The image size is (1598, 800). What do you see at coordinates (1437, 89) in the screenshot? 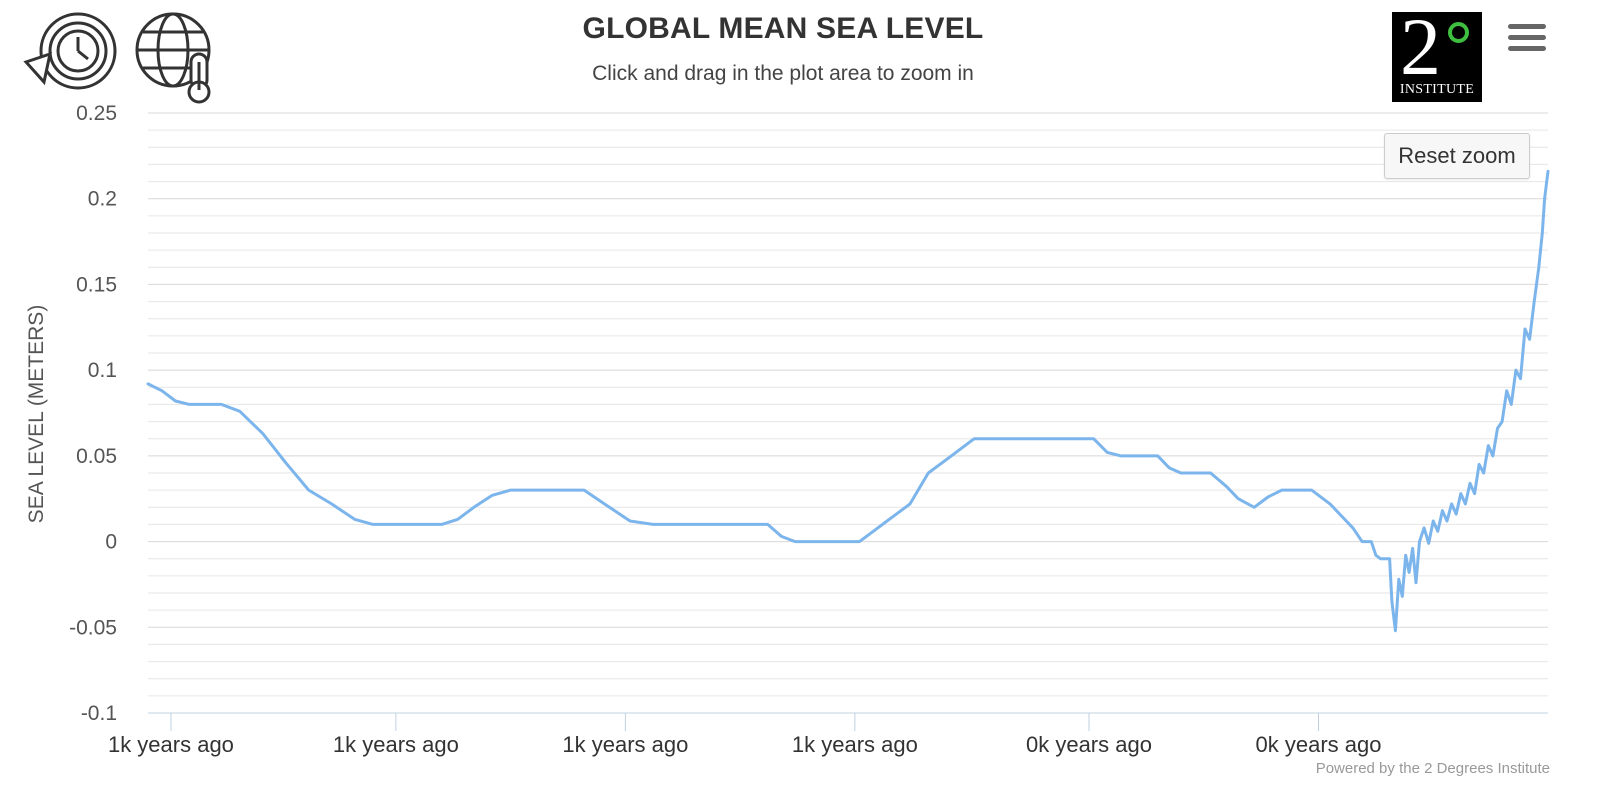
I see `logo-text: INSTITUTE` at bounding box center [1437, 89].